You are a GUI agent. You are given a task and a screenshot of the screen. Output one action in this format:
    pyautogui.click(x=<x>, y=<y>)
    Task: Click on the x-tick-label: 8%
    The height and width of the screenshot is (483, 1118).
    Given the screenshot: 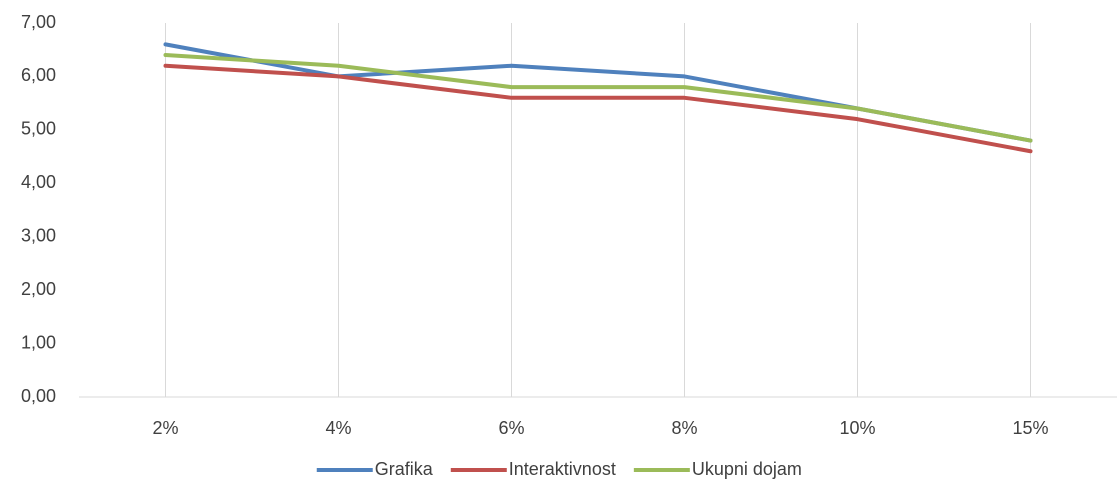 What is the action you would take?
    pyautogui.click(x=684, y=428)
    